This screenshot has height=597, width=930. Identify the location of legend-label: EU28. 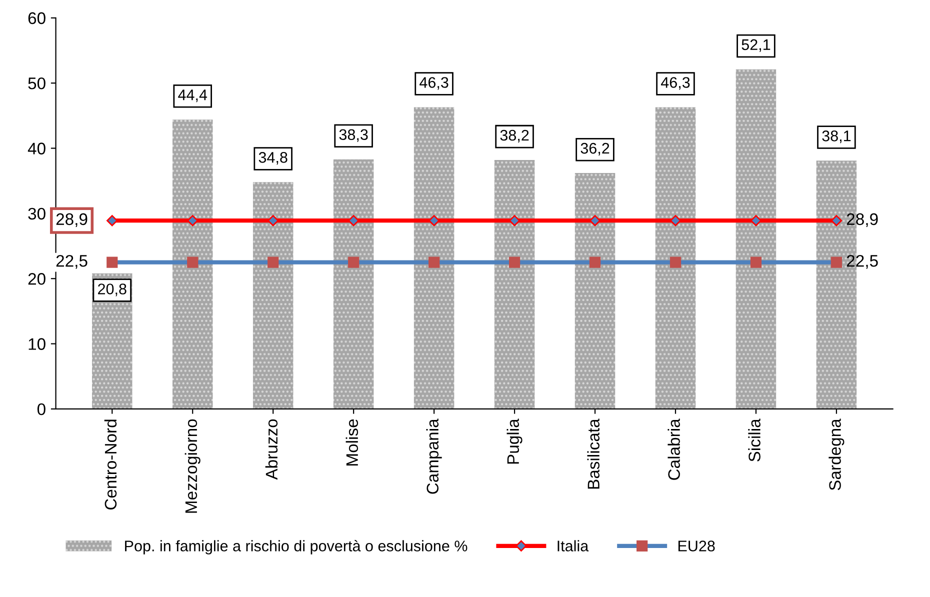
(696, 546).